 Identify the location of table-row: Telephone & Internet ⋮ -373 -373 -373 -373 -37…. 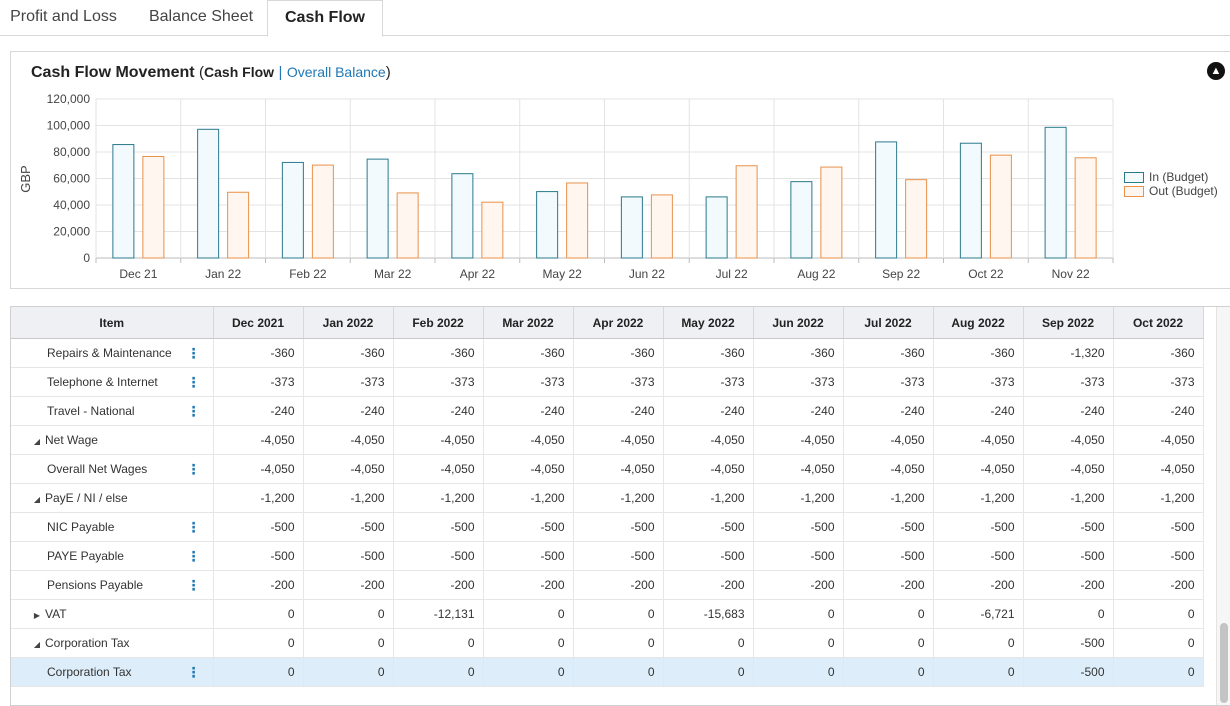
(607, 382).